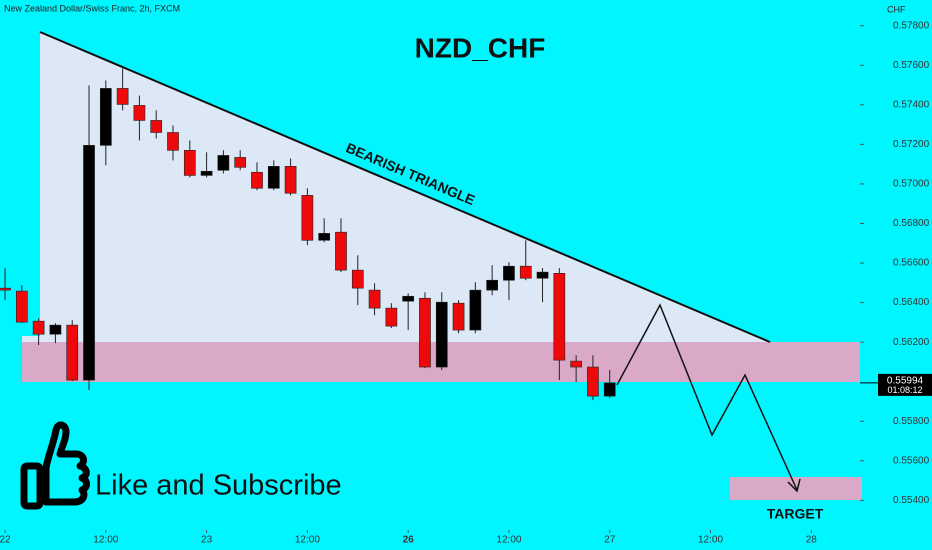  What do you see at coordinates (904, 390) in the screenshot?
I see `countdown-label: 01:08:12` at bounding box center [904, 390].